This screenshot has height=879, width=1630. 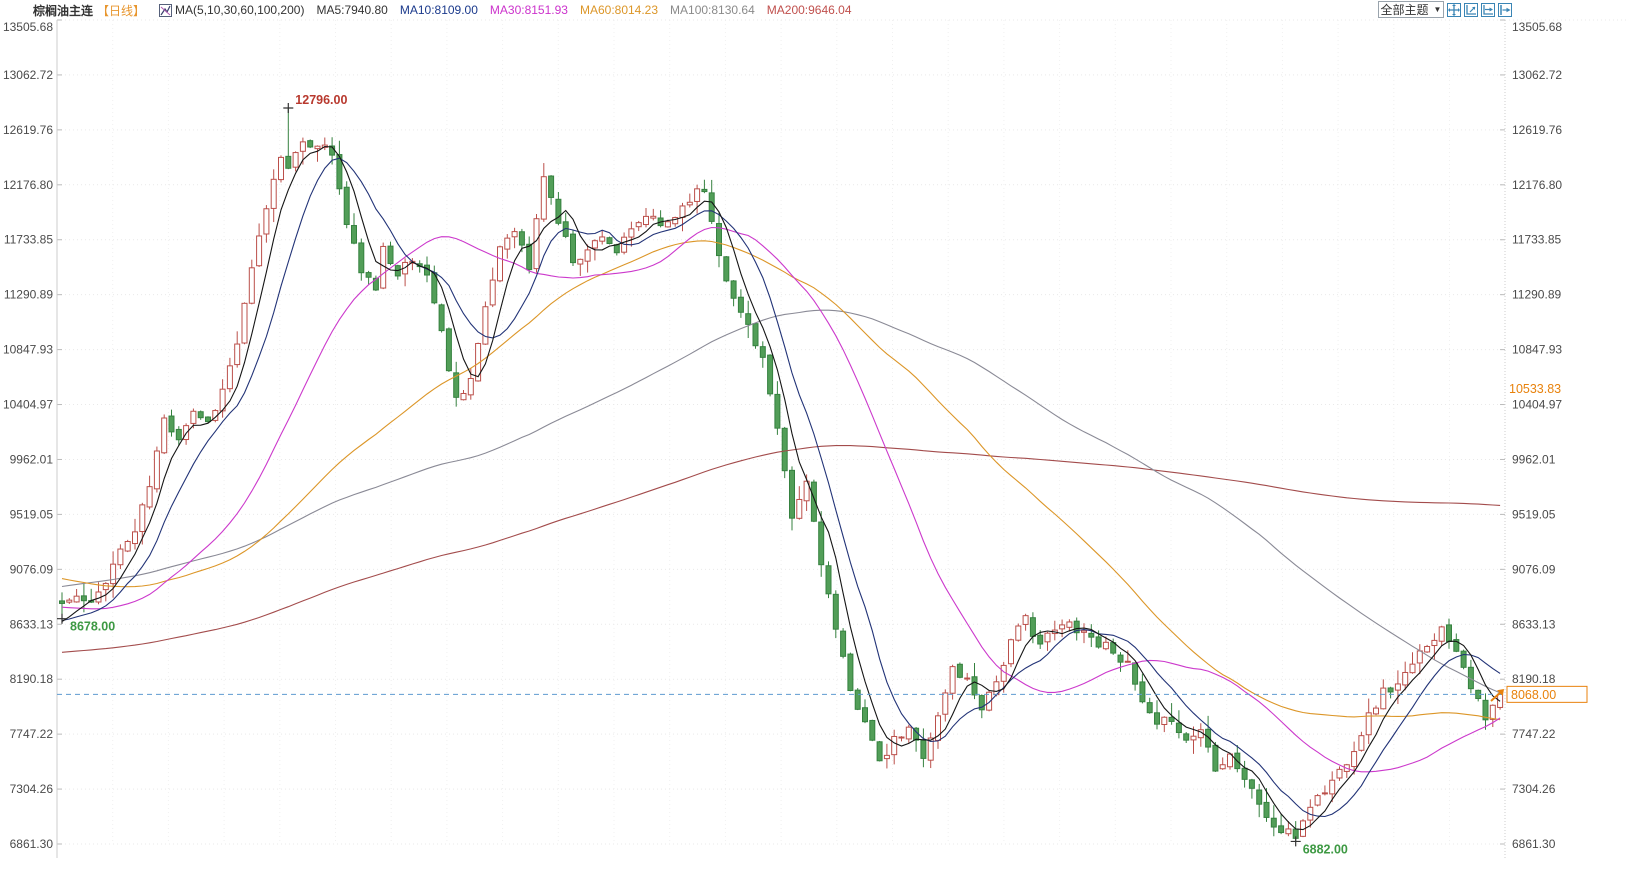 I want to click on ma200-value: MA200:9646.04, so click(x=809, y=10).